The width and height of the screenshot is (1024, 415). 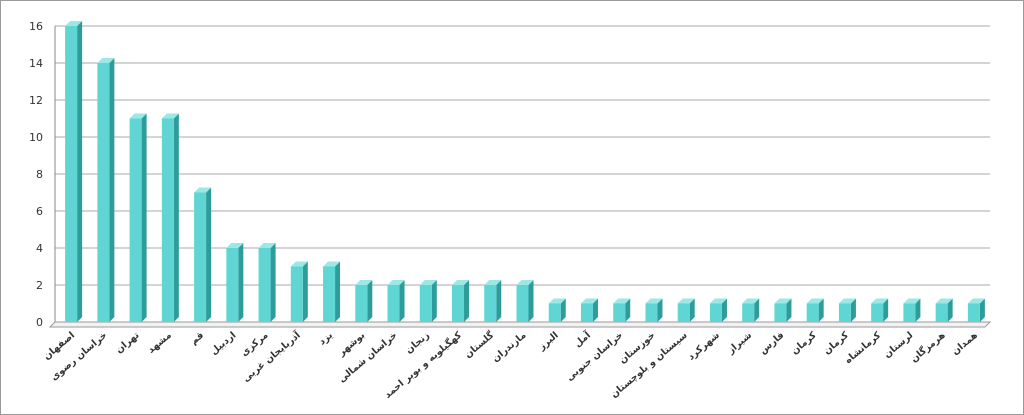 I want to click on y-tick-label: 14, so click(x=36, y=63).